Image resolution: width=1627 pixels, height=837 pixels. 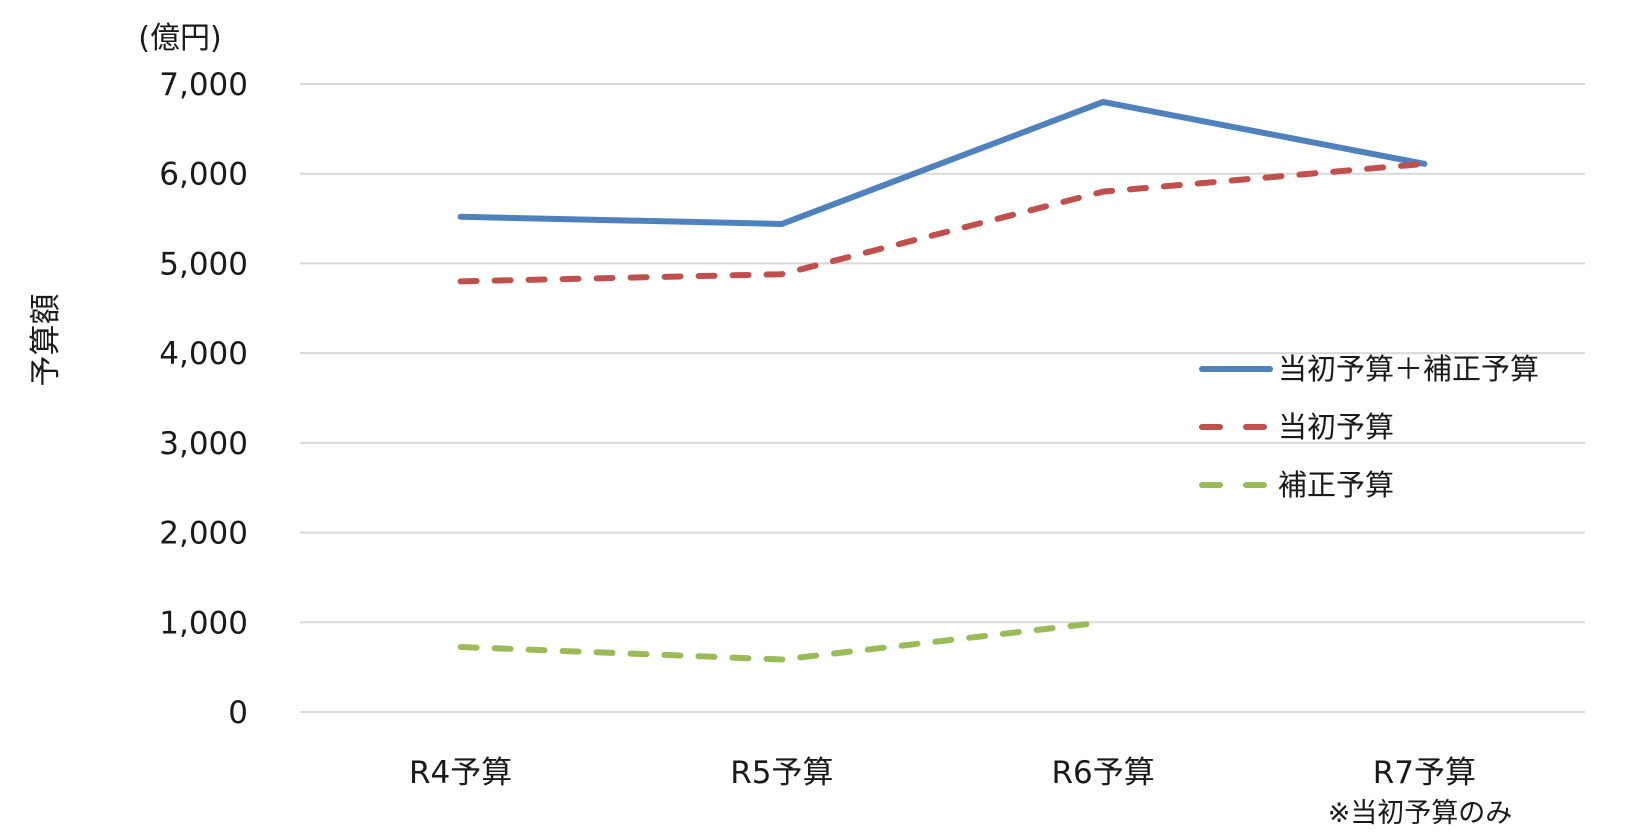 I want to click on y-tick-label: 5,000, so click(x=203, y=264).